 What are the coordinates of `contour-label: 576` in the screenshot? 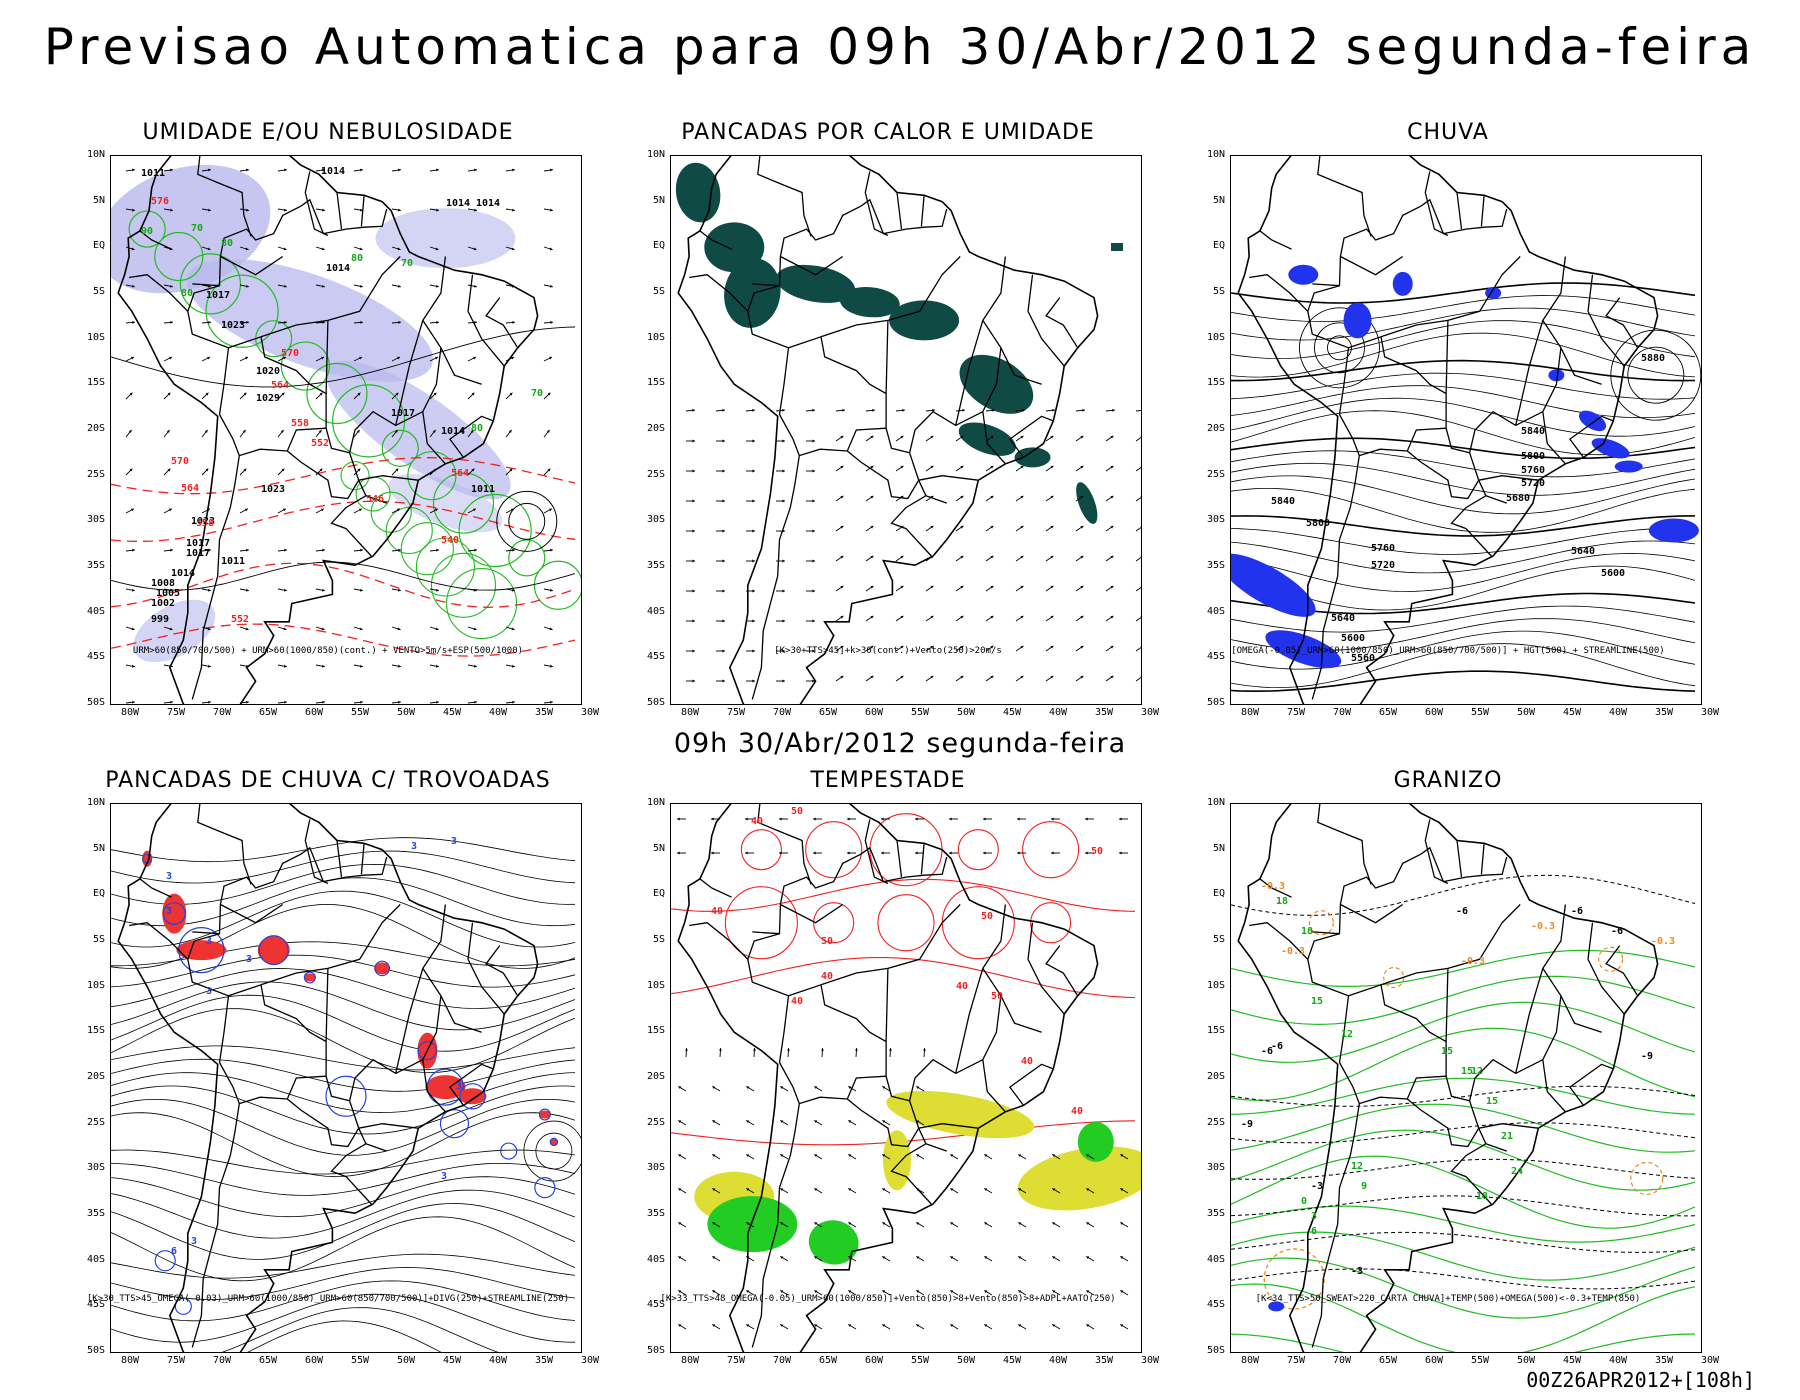 It's located at (160, 201).